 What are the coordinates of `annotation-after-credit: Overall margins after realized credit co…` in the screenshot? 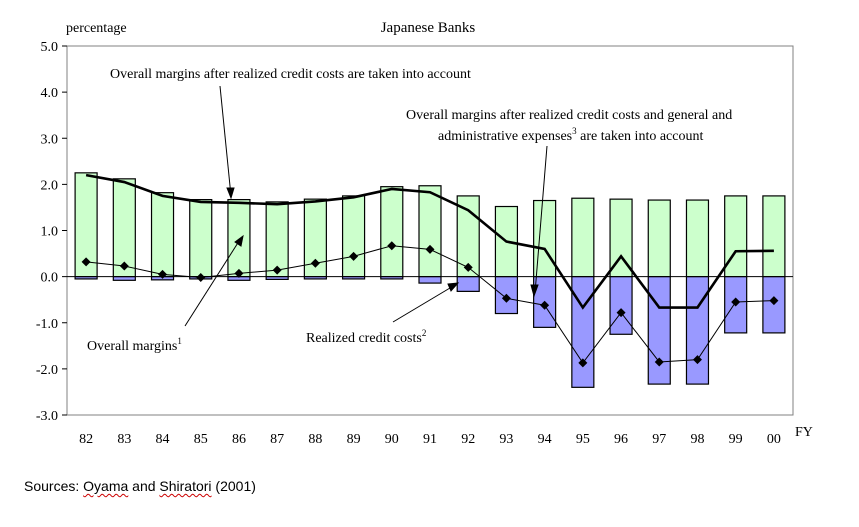 It's located at (290, 74).